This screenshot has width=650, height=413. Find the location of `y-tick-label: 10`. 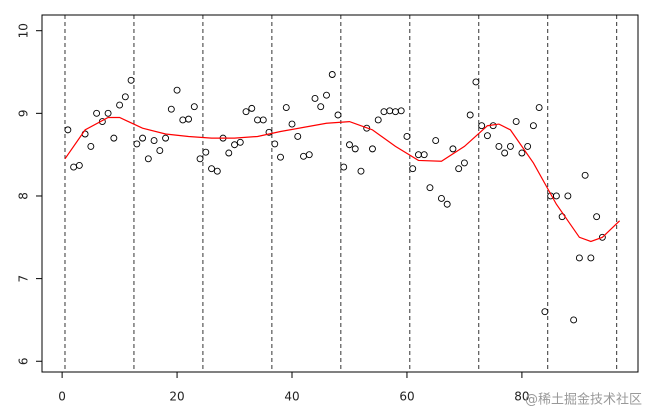

y-tick-label: 10 is located at coordinates (24, 30).